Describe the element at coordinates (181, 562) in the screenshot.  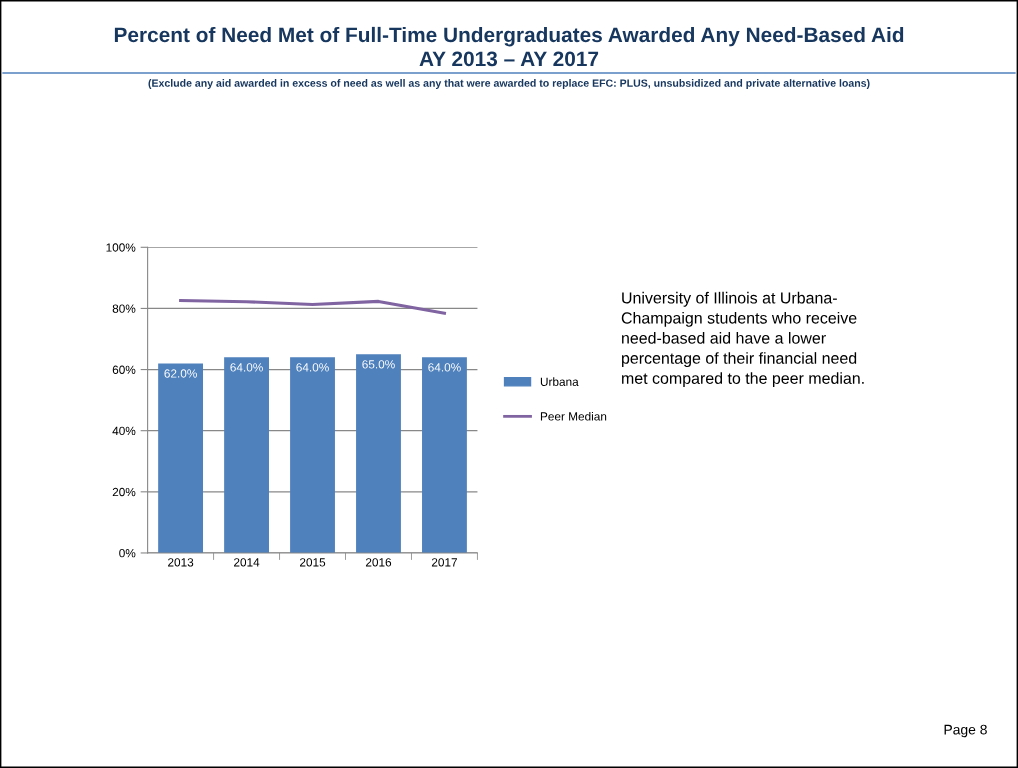
I see `x-tick-label: 2013` at that location.